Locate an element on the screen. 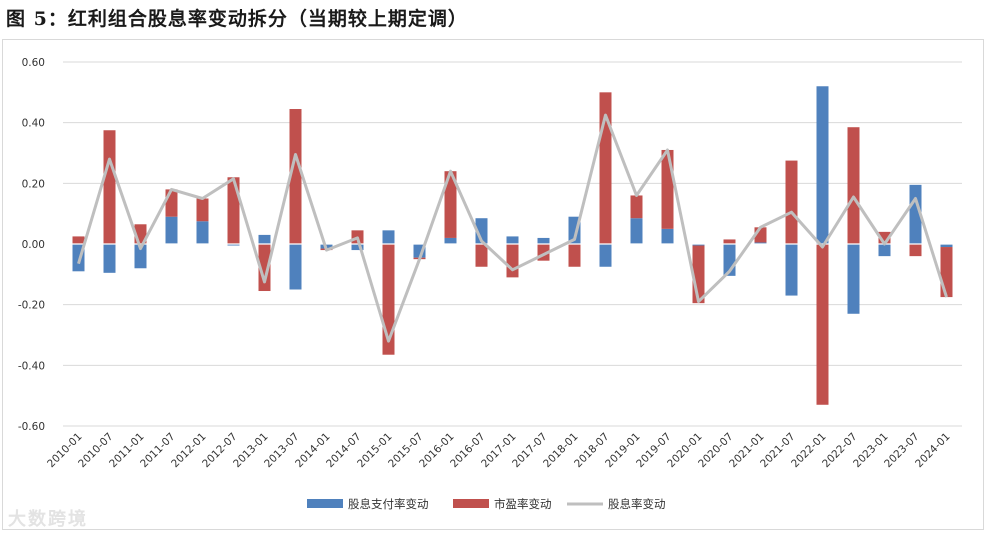 Image resolution: width=989 pixels, height=535 pixels. legend-dividend-payout-label: 股息支付率变动 is located at coordinates (388, 504).